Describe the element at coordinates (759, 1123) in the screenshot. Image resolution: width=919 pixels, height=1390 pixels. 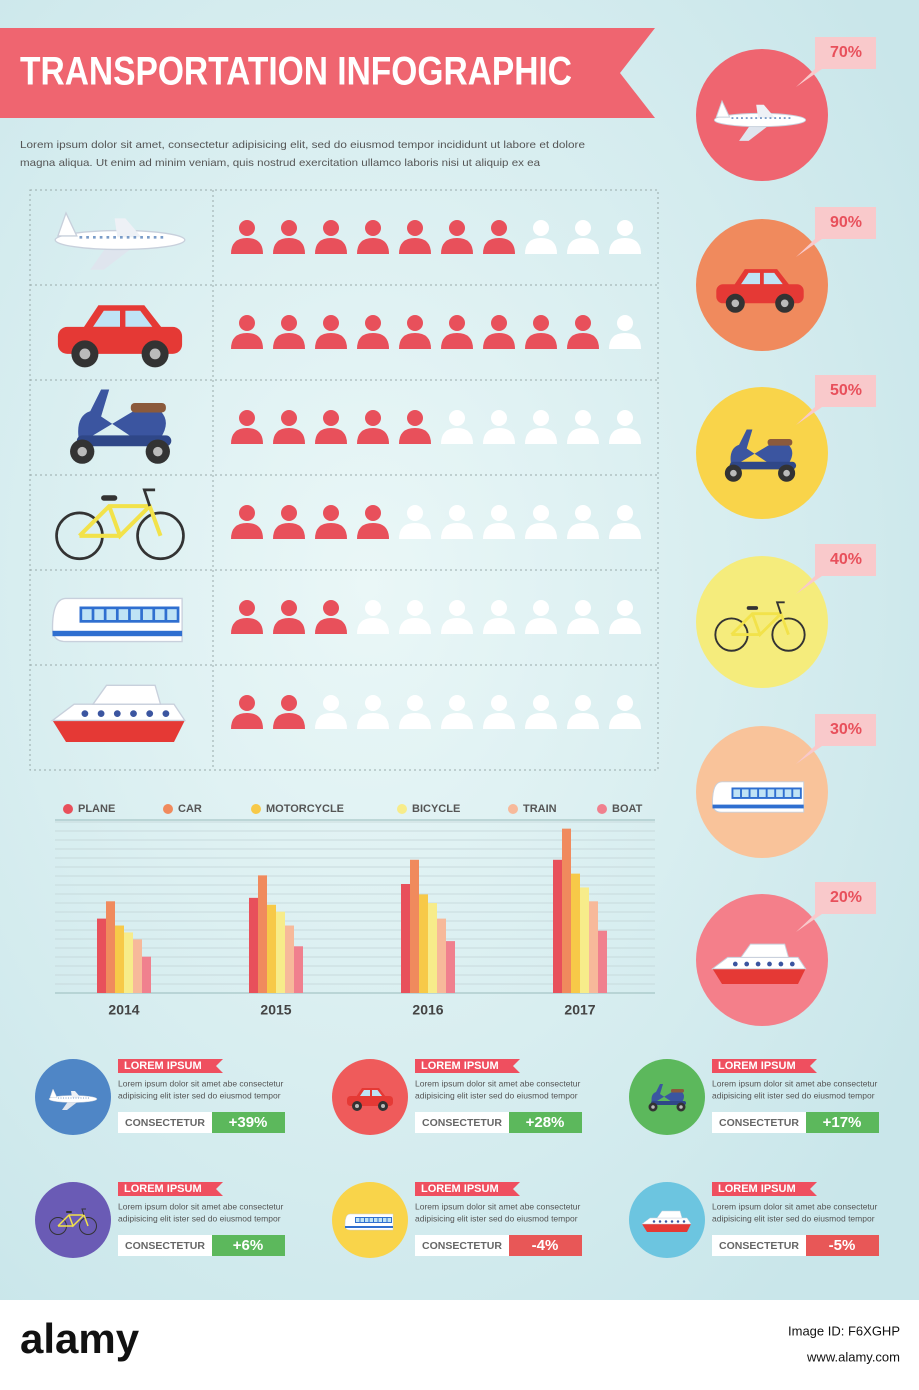
I see `card-button-label: CONSECTETUR` at that location.